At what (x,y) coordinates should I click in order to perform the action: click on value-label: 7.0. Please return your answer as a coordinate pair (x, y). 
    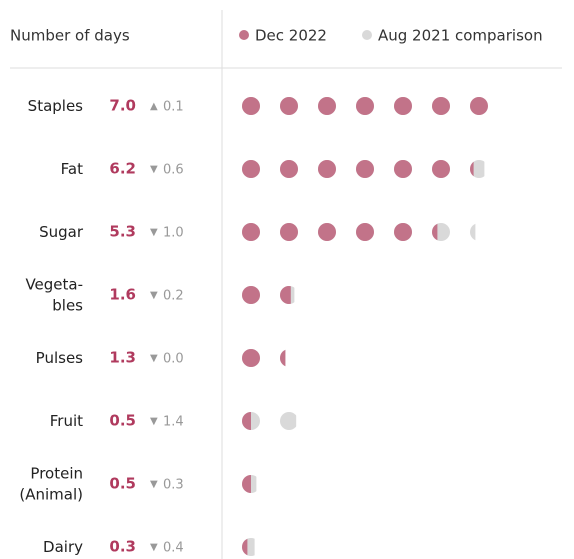
    Looking at the image, I should click on (122, 106).